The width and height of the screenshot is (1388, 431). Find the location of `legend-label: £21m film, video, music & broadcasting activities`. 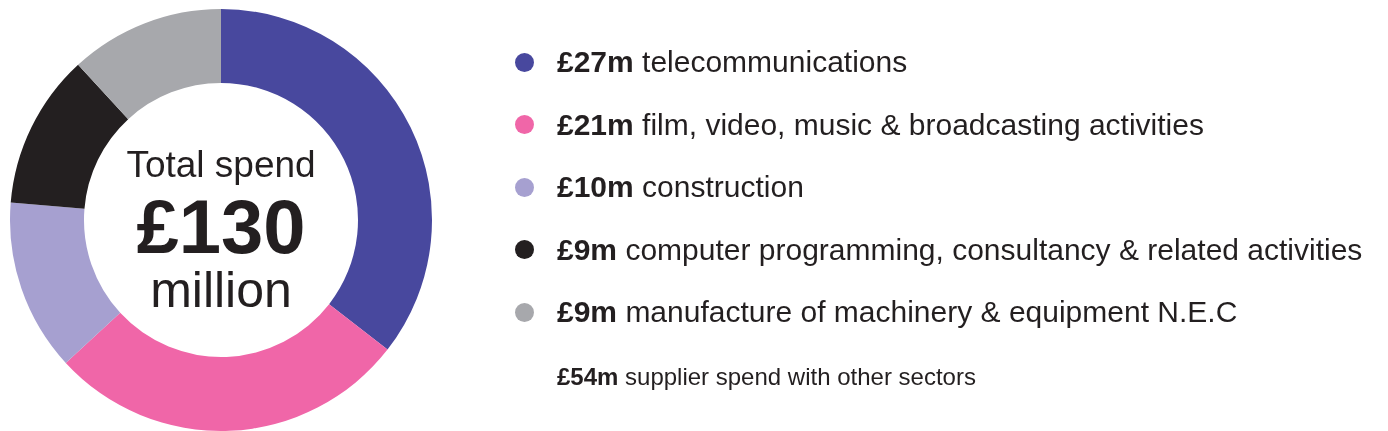

legend-label: £21m film, video, music & broadcasting activities is located at coordinates (880, 124).